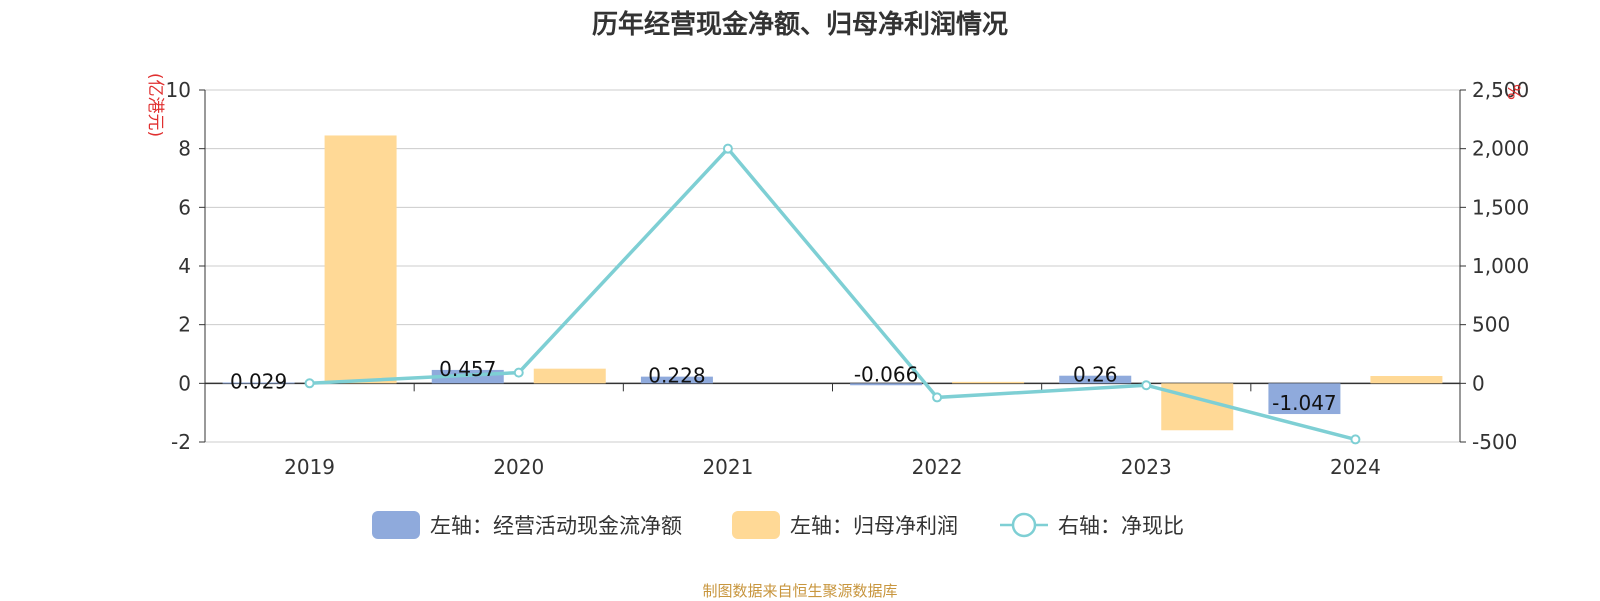 The width and height of the screenshot is (1600, 601). Describe the element at coordinates (1121, 526) in the screenshot. I see `legend-label: 右轴：净现比` at that location.